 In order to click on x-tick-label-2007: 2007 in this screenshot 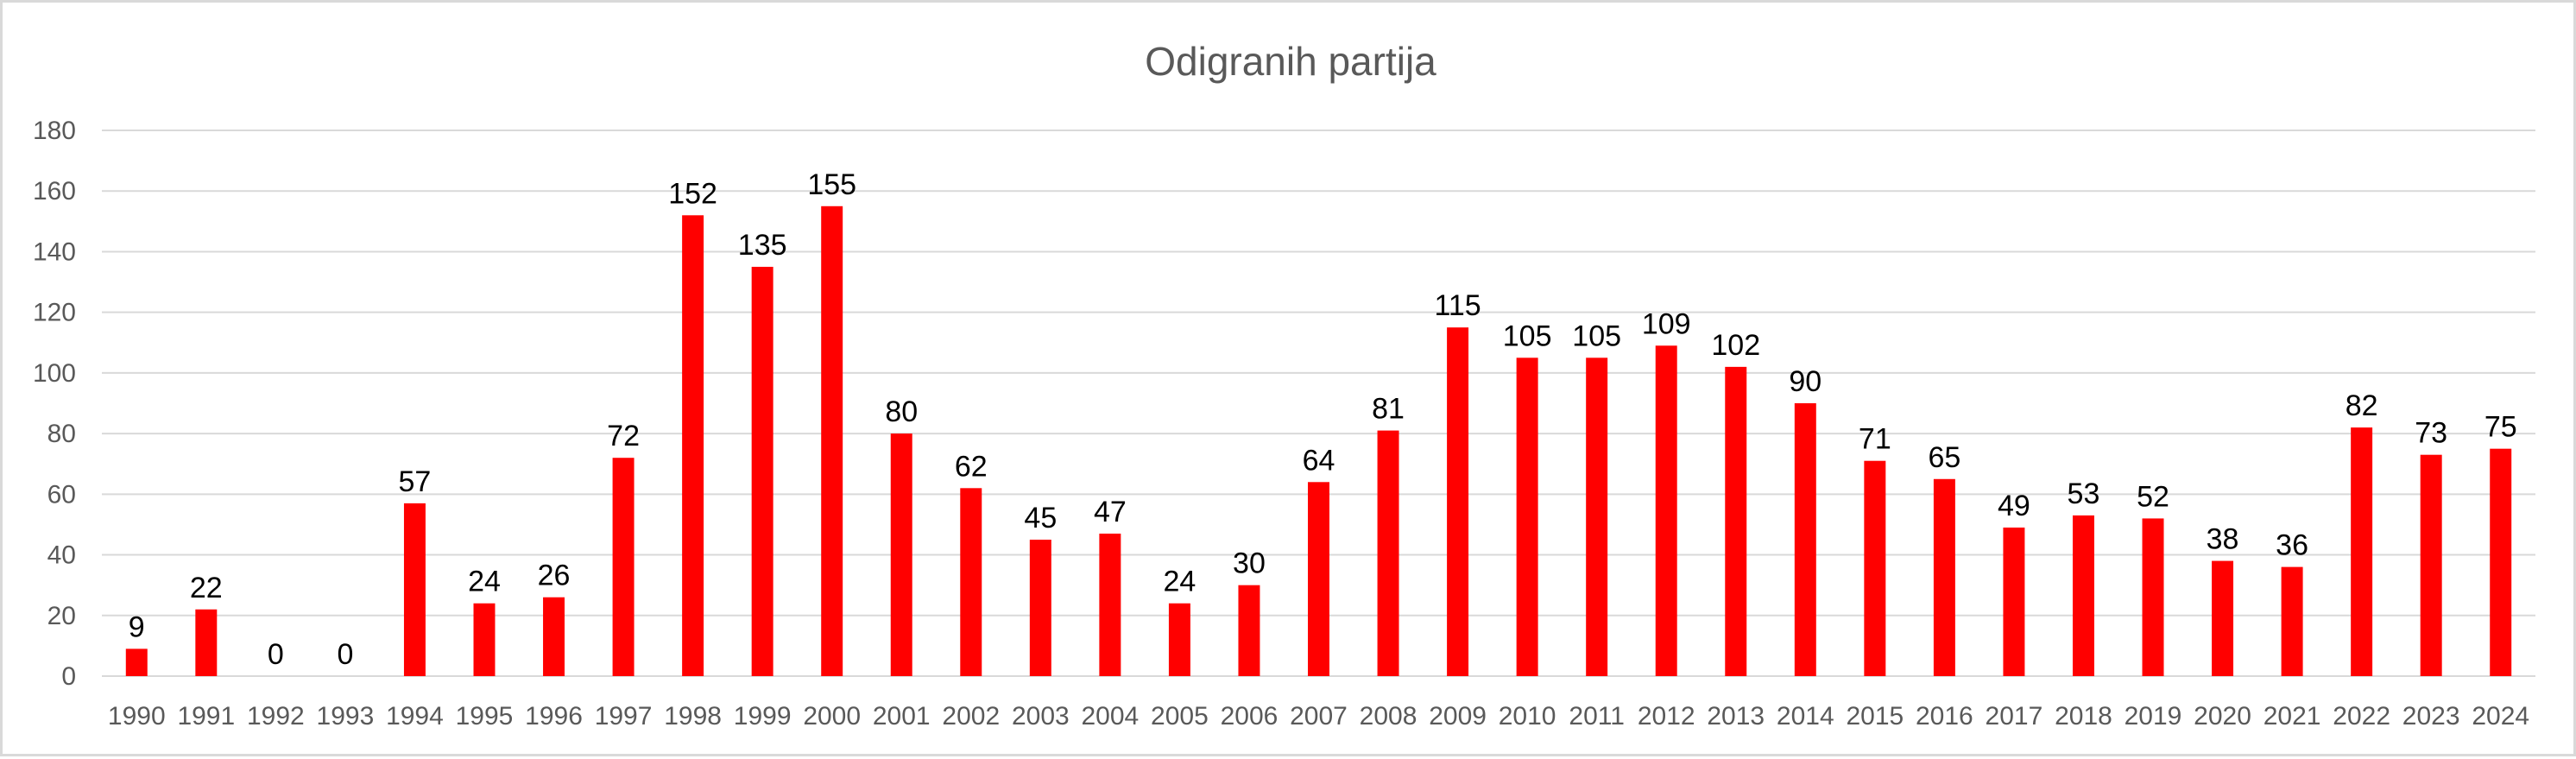, I will do `click(1319, 716)`.